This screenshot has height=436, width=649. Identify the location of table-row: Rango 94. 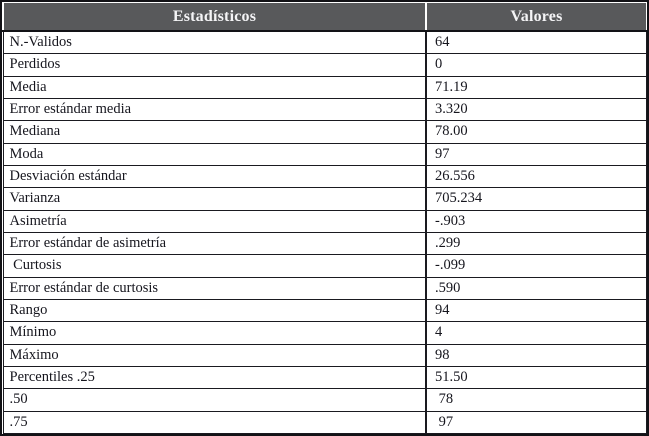
(324, 310).